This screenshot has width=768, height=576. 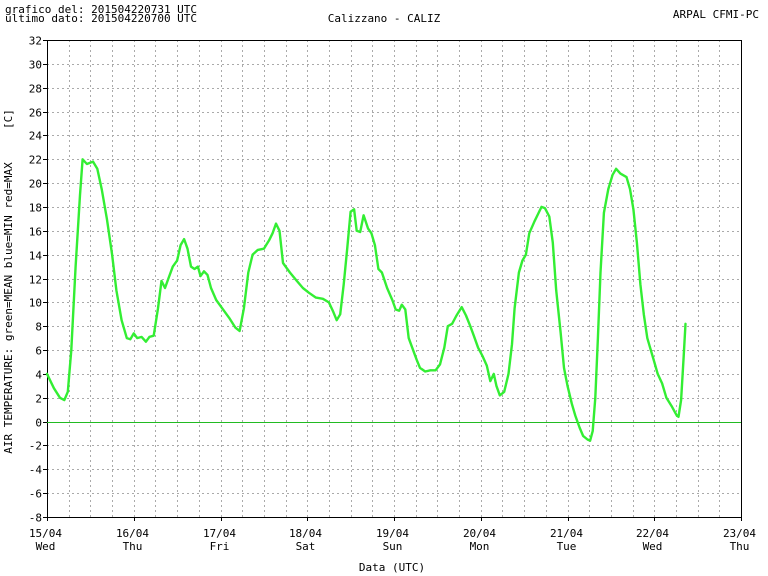 I want to click on unit-label: [C], so click(x=8, y=119).